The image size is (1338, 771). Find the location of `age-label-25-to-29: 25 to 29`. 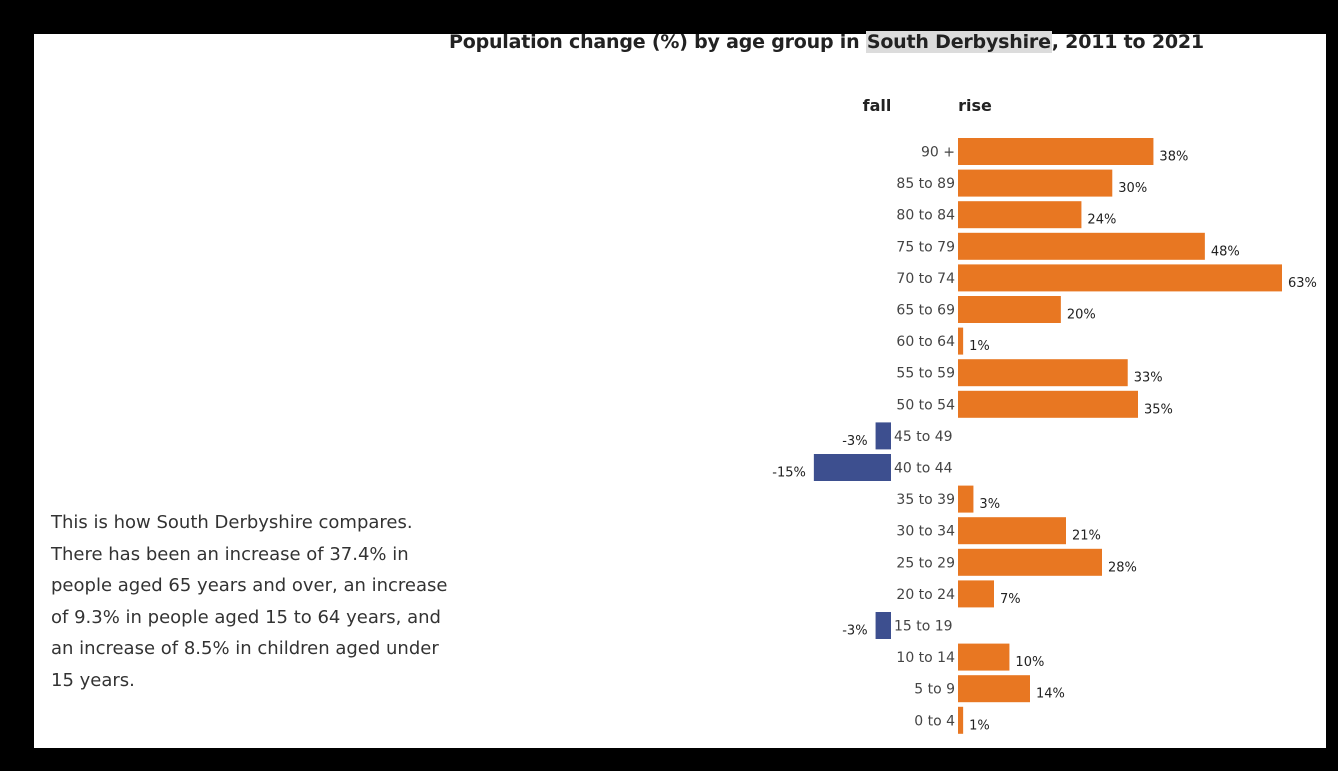

age-label-25-to-29: 25 to 29 is located at coordinates (925, 563).